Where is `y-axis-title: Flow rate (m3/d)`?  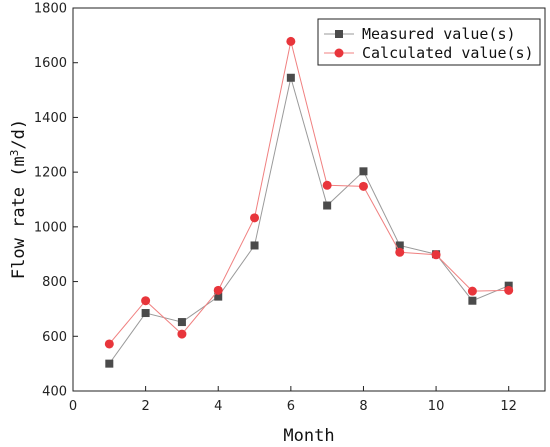 y-axis-title: Flow rate (m3/d) is located at coordinates (18, 199).